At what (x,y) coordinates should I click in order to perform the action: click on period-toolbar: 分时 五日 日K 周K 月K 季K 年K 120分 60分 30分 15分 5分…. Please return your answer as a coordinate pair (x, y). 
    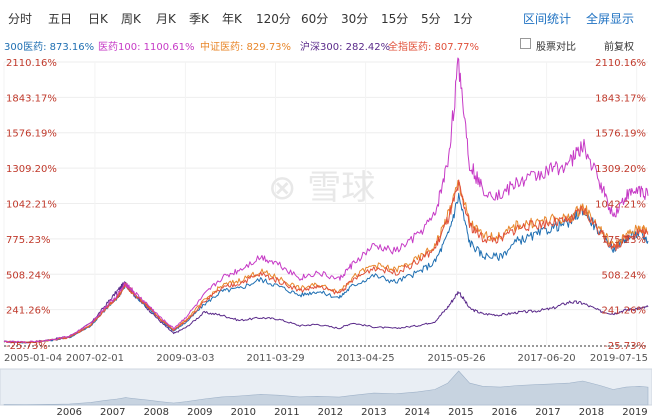
    Looking at the image, I should click on (326, 17).